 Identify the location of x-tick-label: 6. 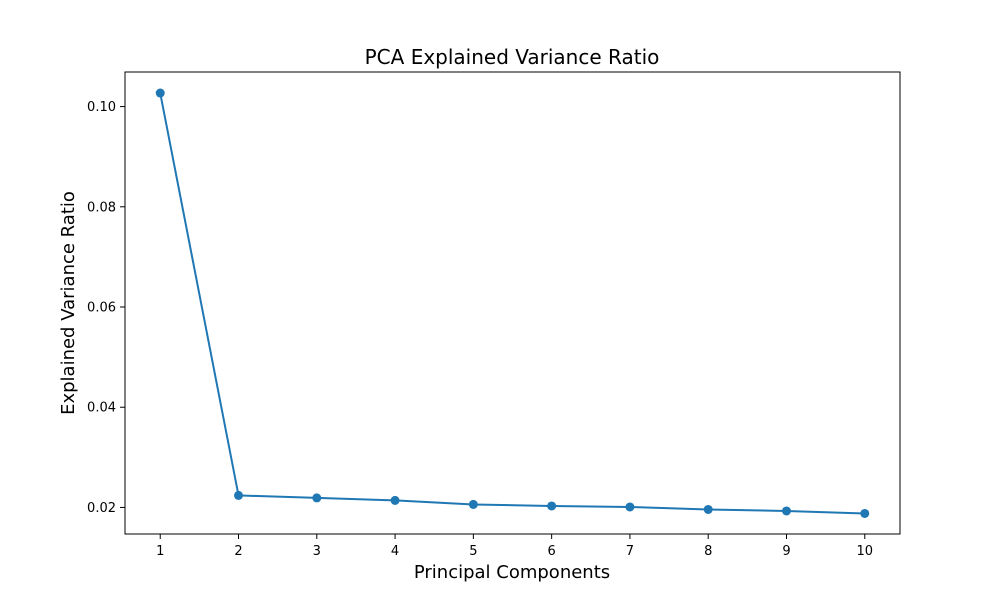
(552, 551).